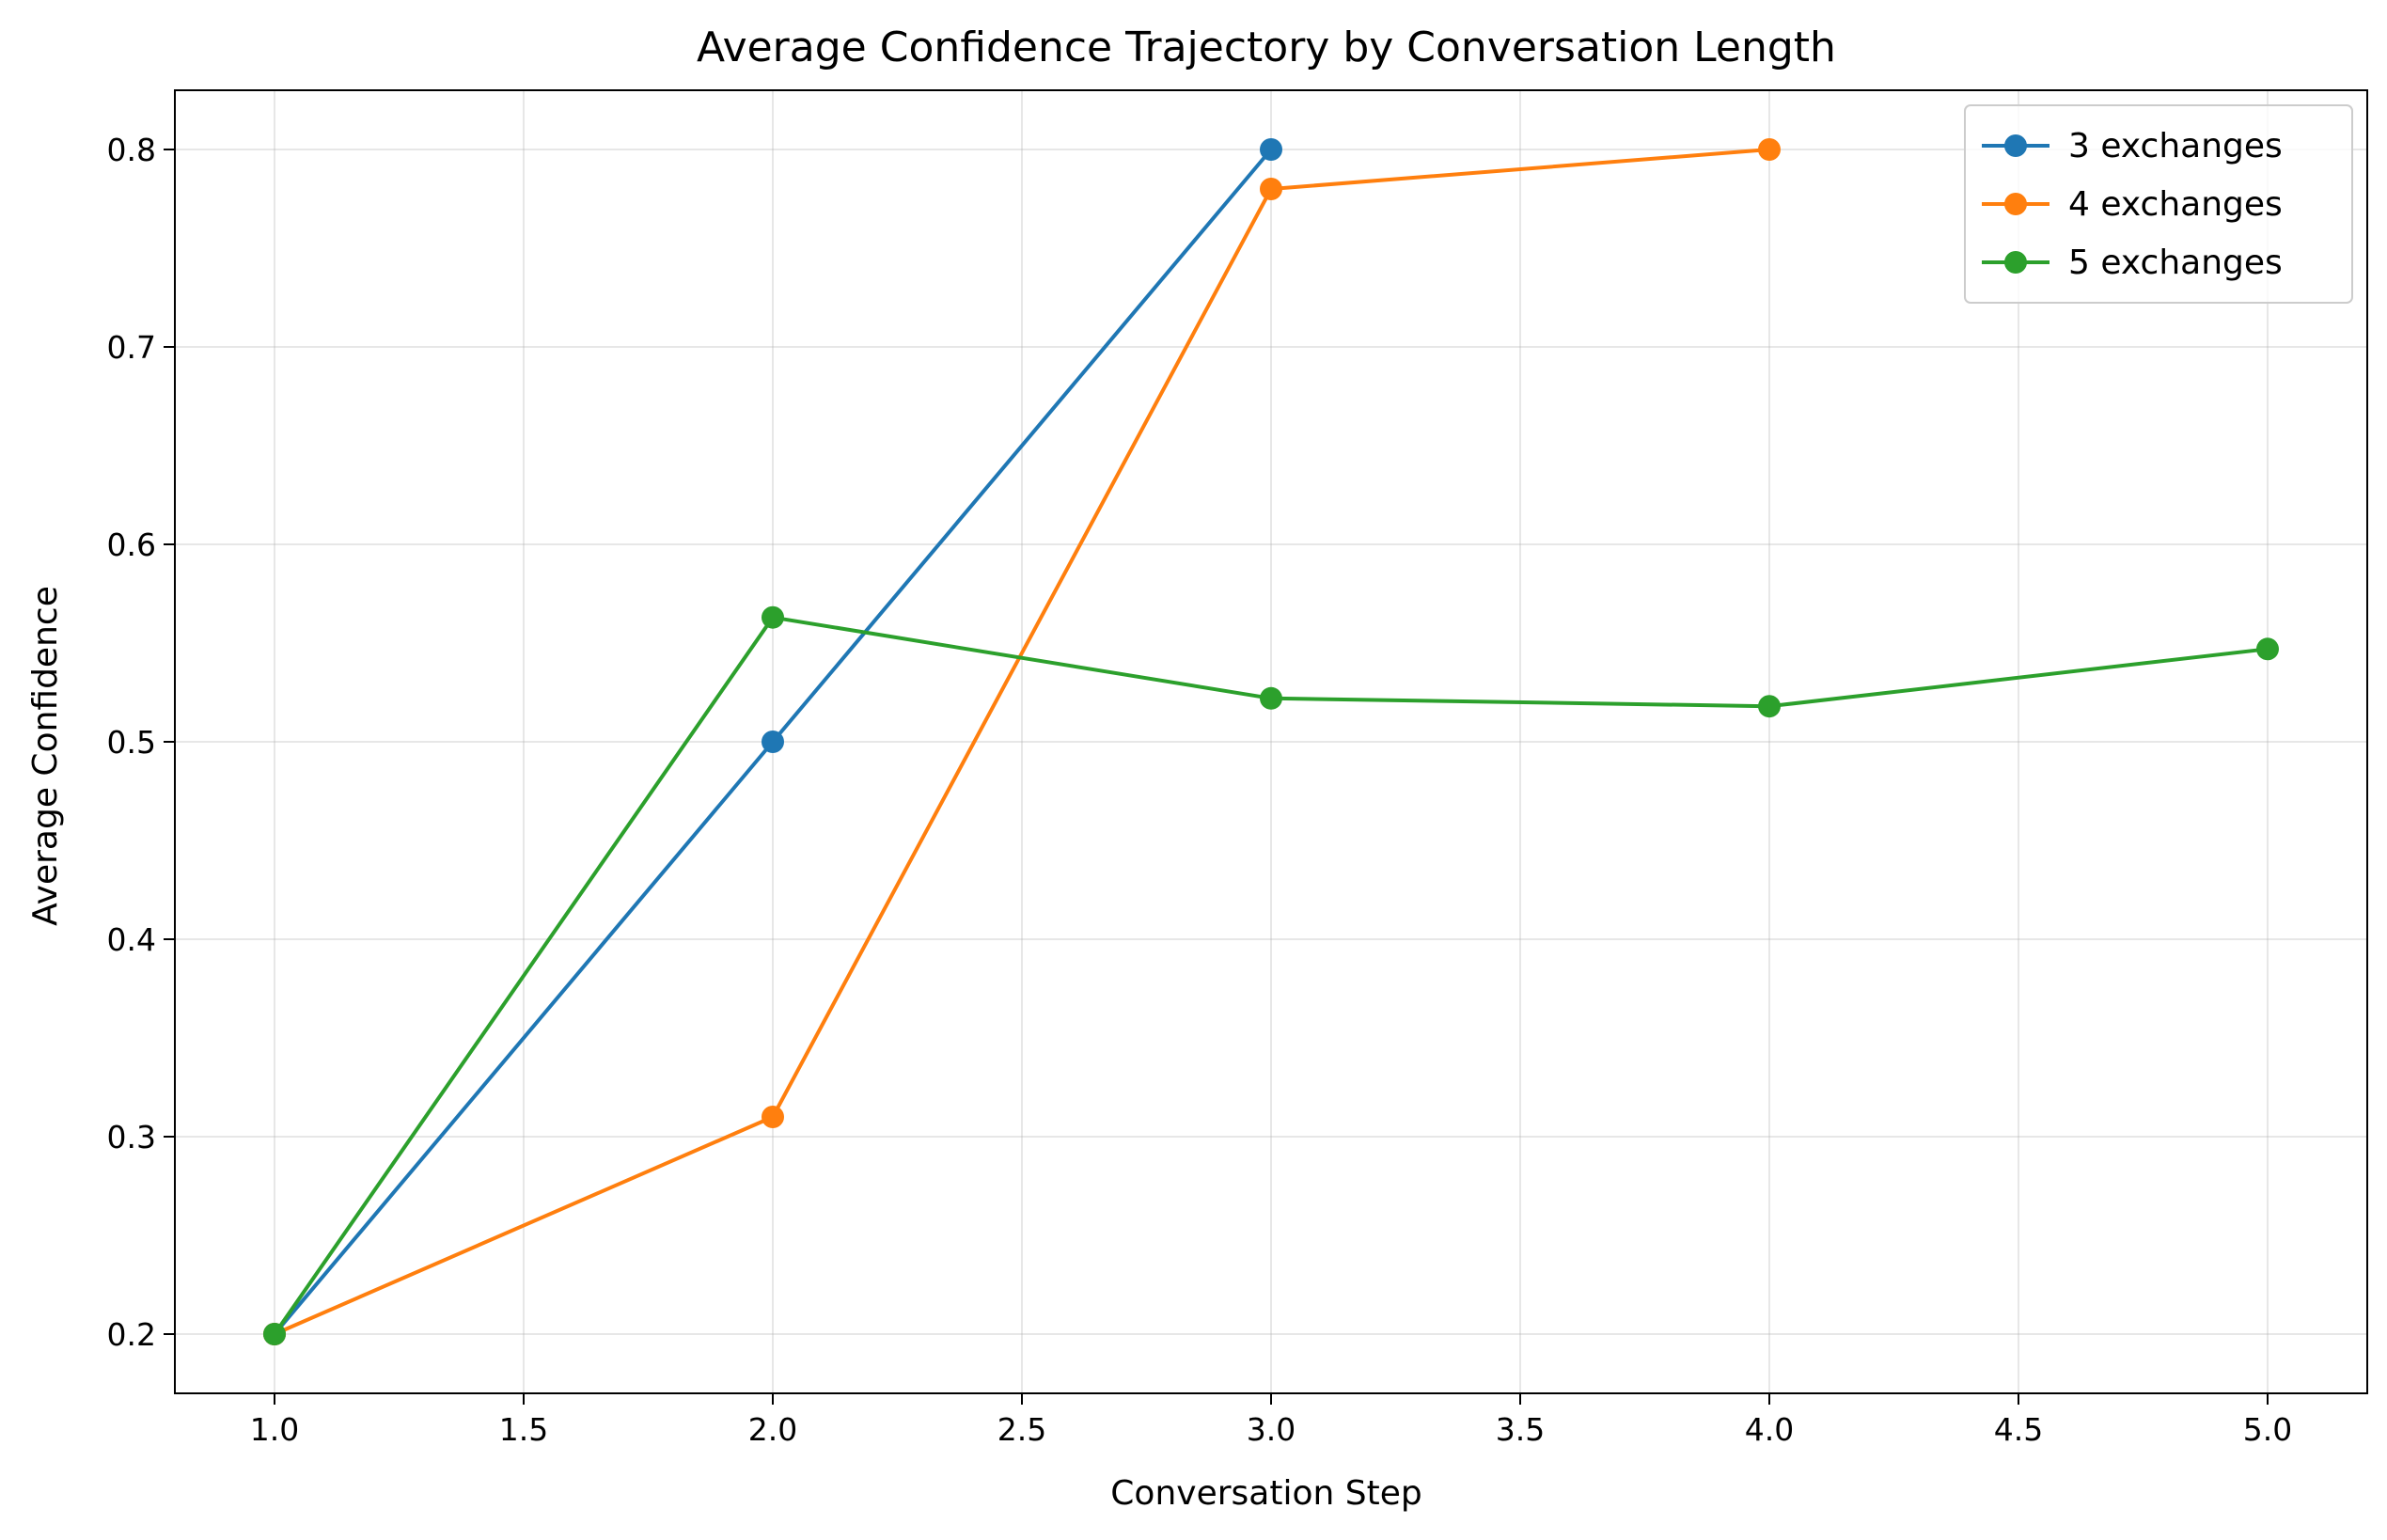 The height and width of the screenshot is (1540, 2387). What do you see at coordinates (131, 743) in the screenshot?
I see `y-tick-label: 0.5` at bounding box center [131, 743].